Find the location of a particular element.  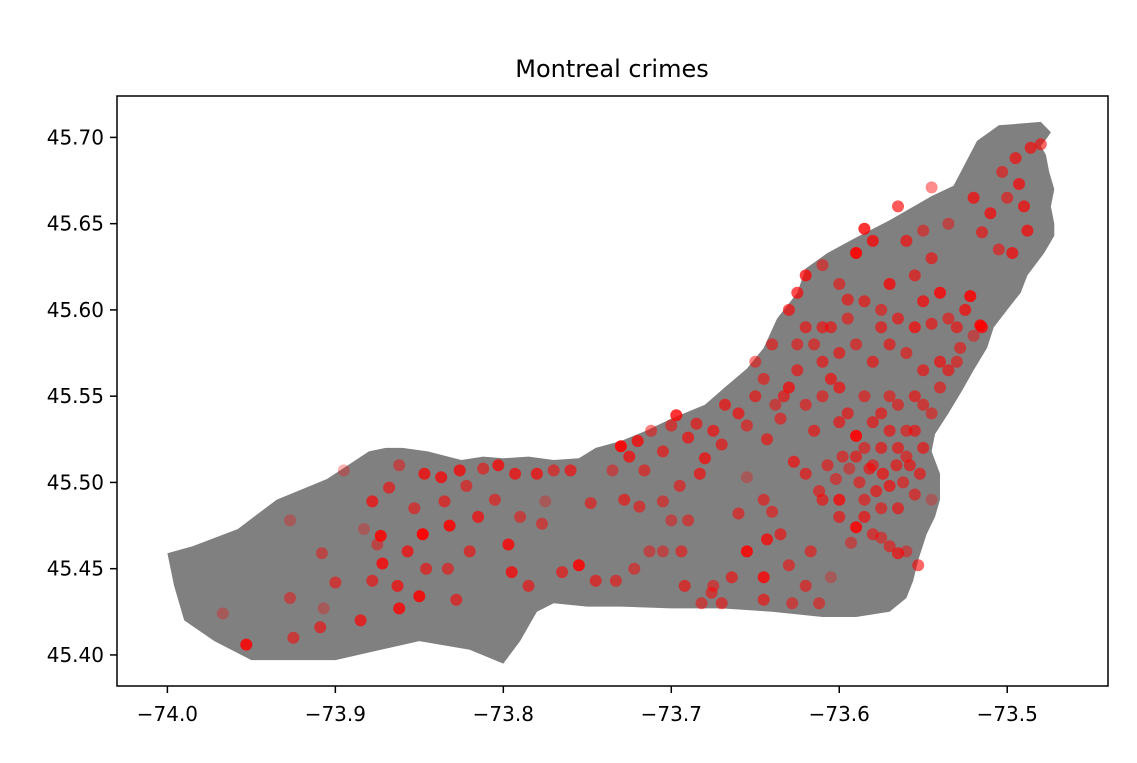

x-tick-label: −74.0 is located at coordinates (167, 714).